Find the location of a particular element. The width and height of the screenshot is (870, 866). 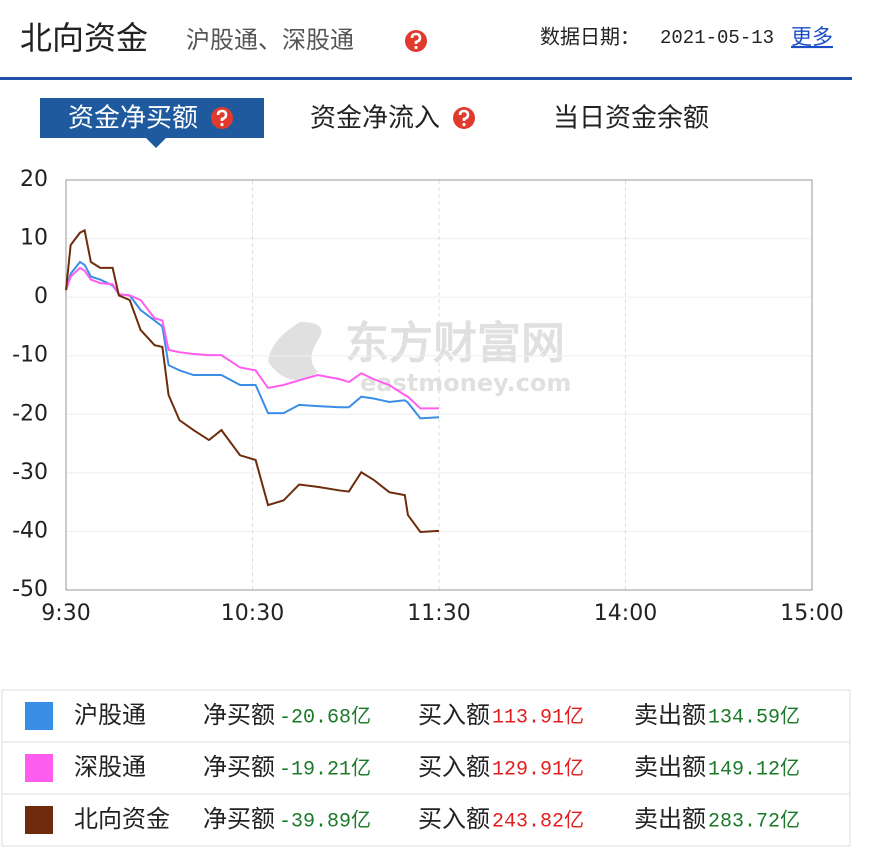

date-label: 数据日期： is located at coordinates (590, 37).